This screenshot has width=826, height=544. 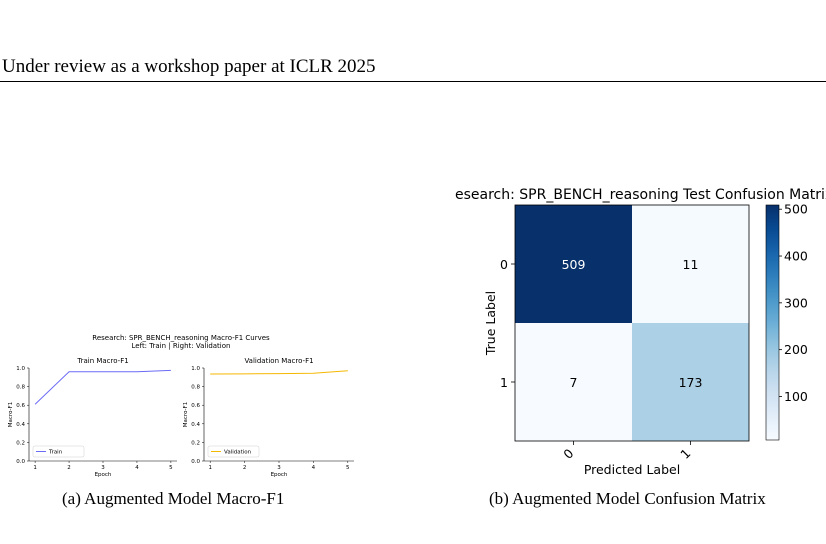 What do you see at coordinates (796, 396) in the screenshot?
I see `colorbar-tick-label: 100` at bounding box center [796, 396].